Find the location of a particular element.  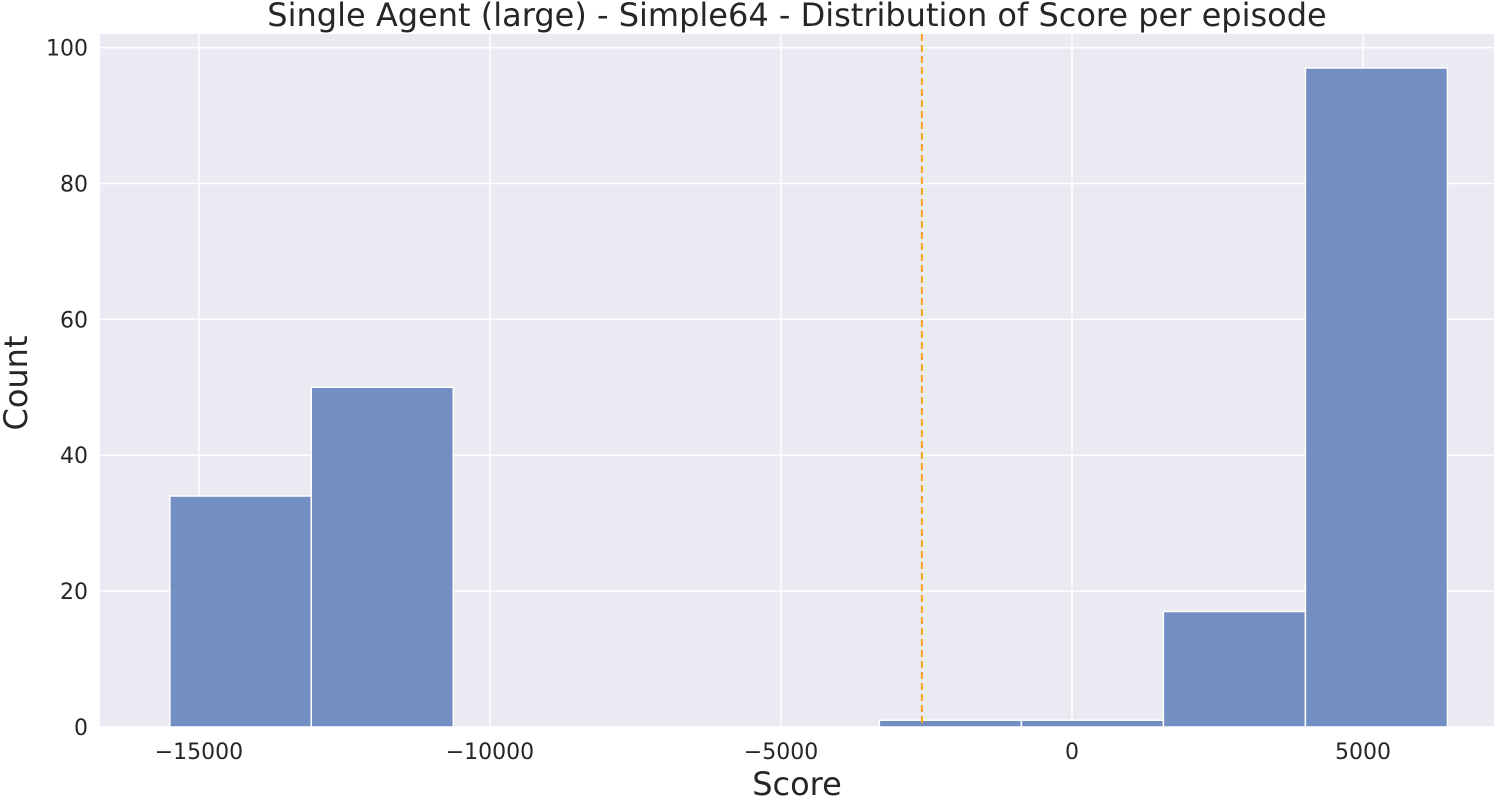

x-axis-ticks: −15000 −10000 −5000 0 5000 is located at coordinates (773, 752).